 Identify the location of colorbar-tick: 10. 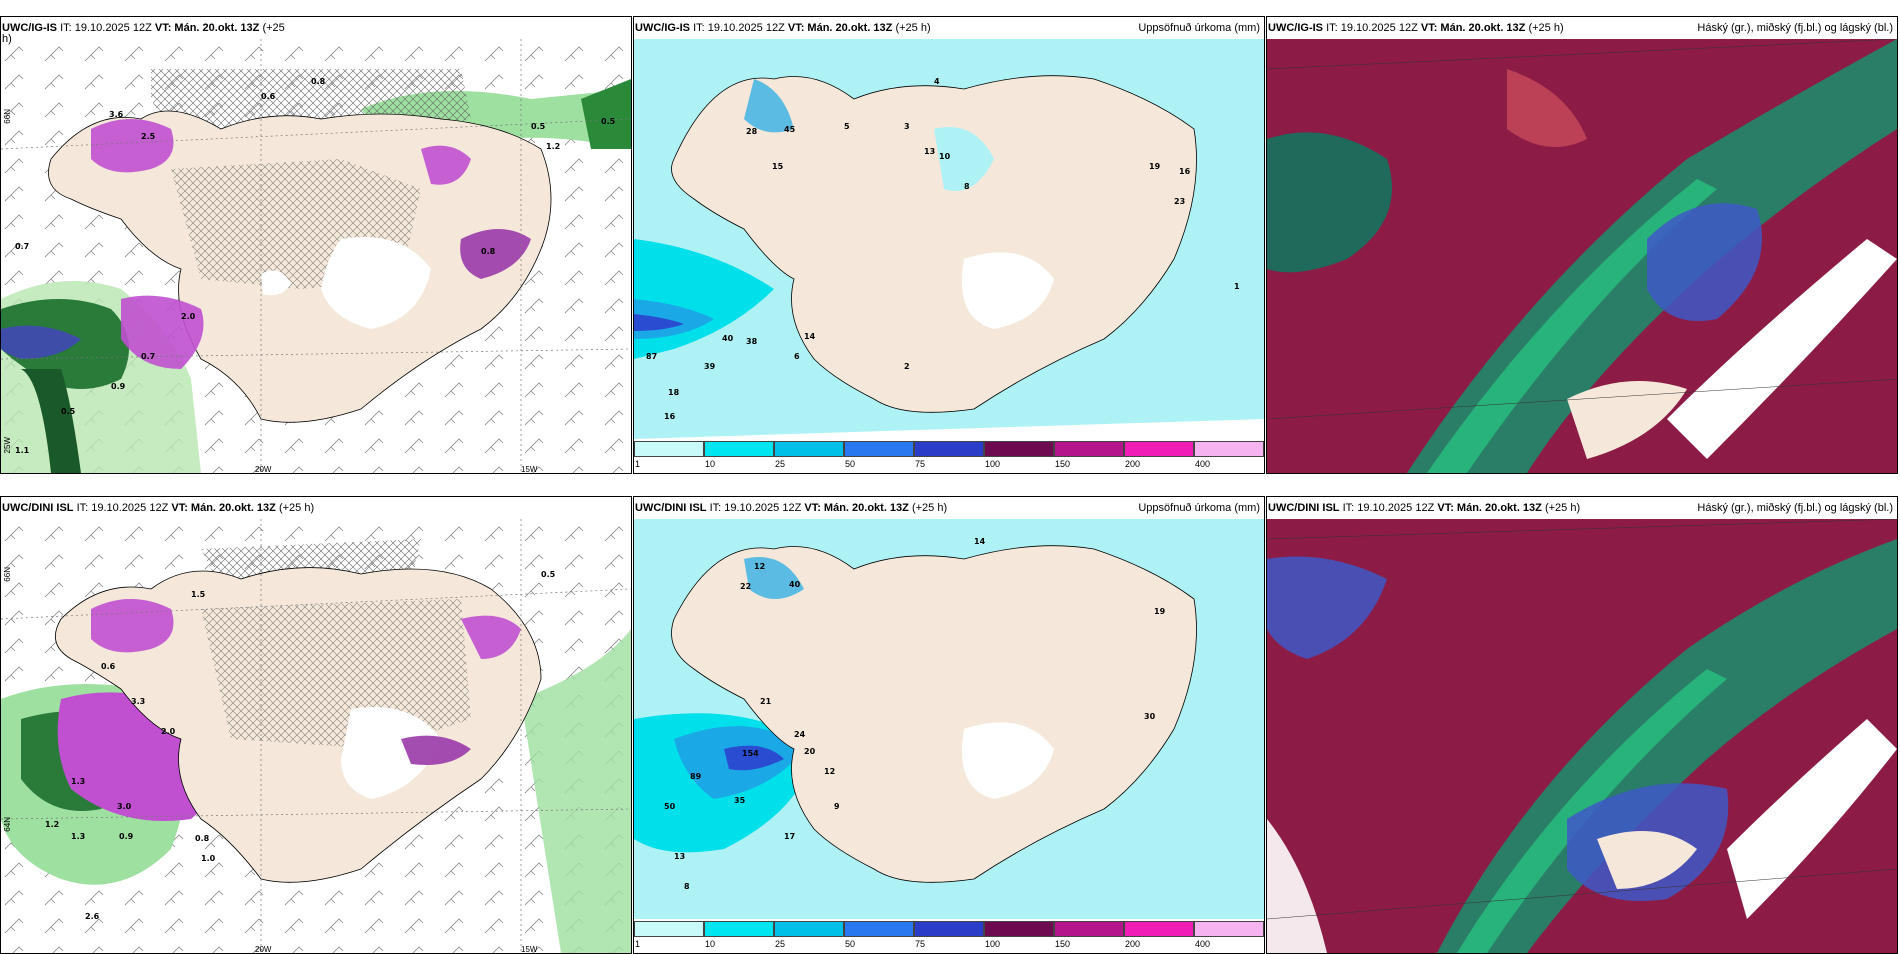
(710, 944).